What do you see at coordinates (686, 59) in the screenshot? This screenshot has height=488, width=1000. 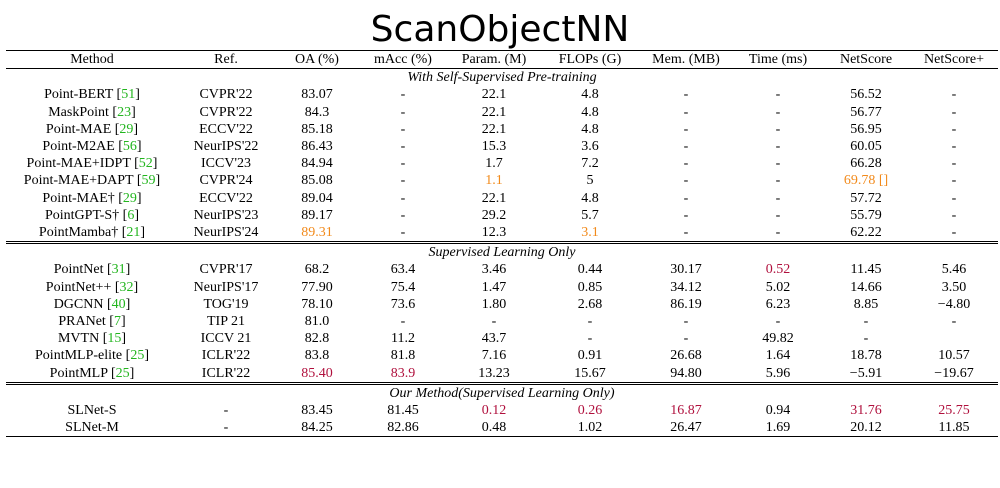 I see `col-header-mem: Mem. (MB)` at bounding box center [686, 59].